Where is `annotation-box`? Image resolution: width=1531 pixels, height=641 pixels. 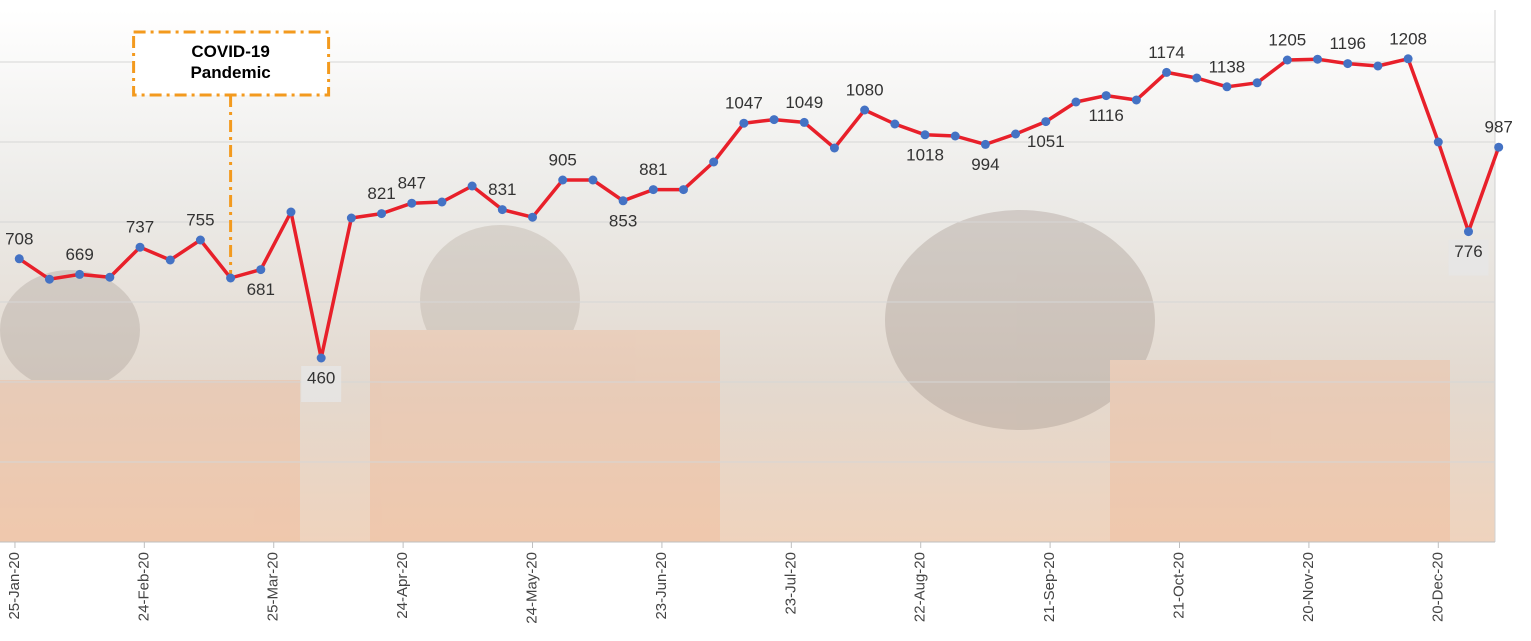 annotation-box is located at coordinates (231, 63).